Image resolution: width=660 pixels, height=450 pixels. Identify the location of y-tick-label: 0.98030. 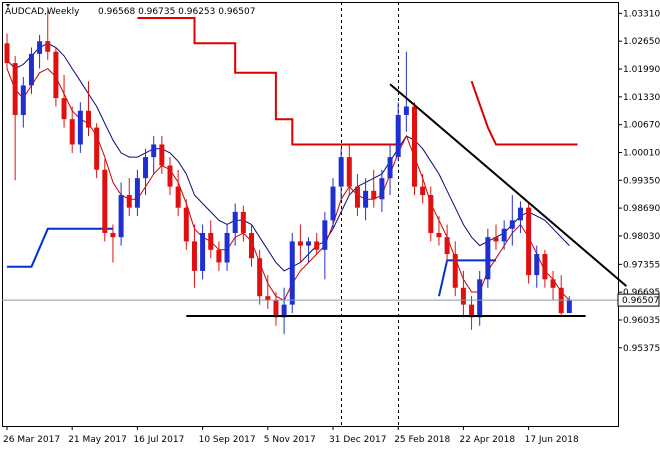
(641, 237).